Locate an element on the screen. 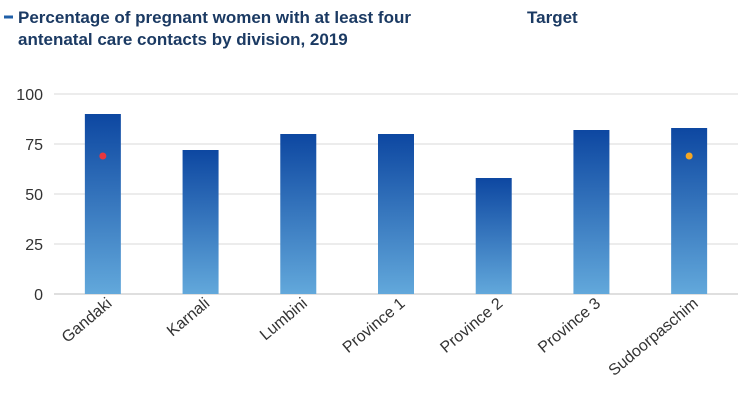 The width and height of the screenshot is (739, 407). x-tick-label: Gandaki is located at coordinates (87, 320).